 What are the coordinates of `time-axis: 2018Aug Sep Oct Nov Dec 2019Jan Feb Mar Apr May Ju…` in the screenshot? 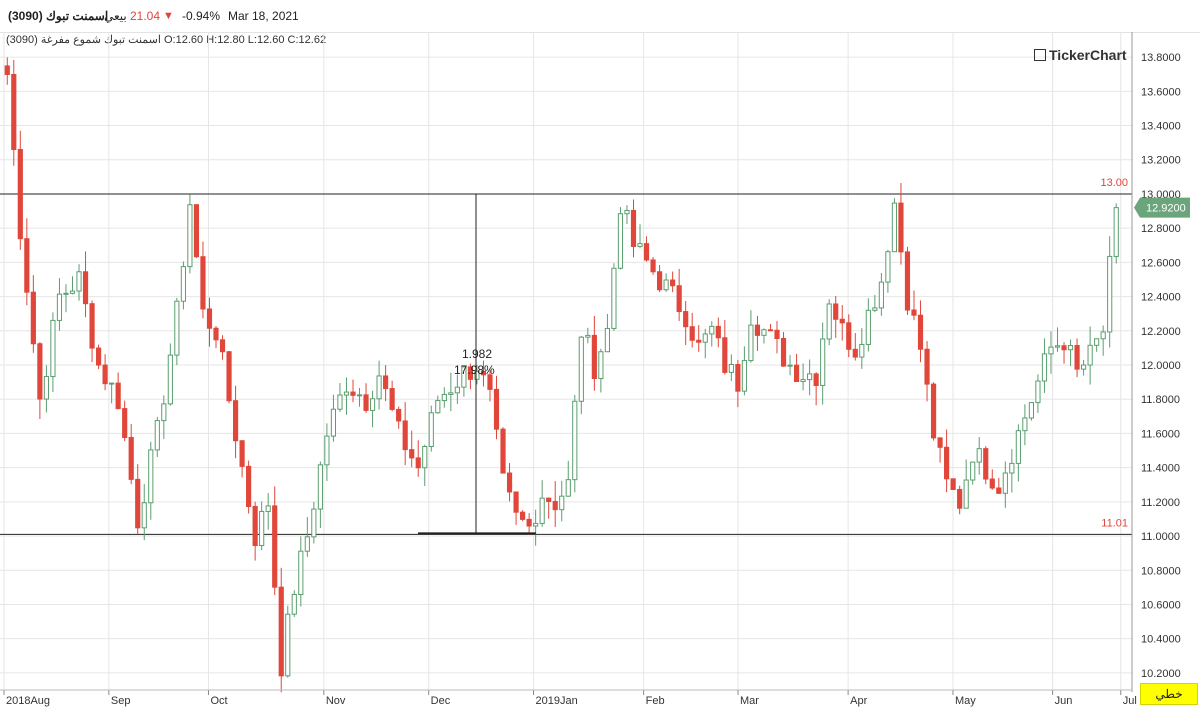 It's located at (568, 698).